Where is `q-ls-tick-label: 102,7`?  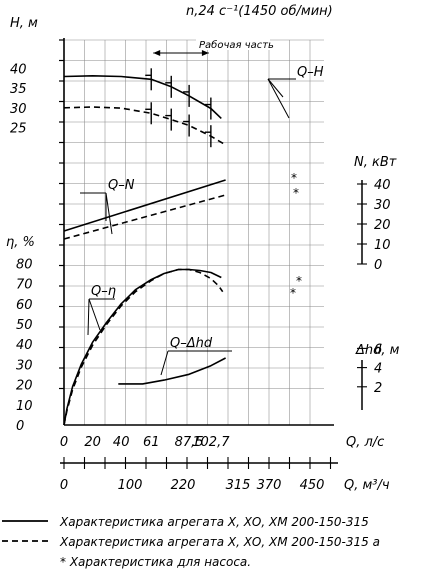 q-ls-tick-label: 102,7 is located at coordinates (211, 442).